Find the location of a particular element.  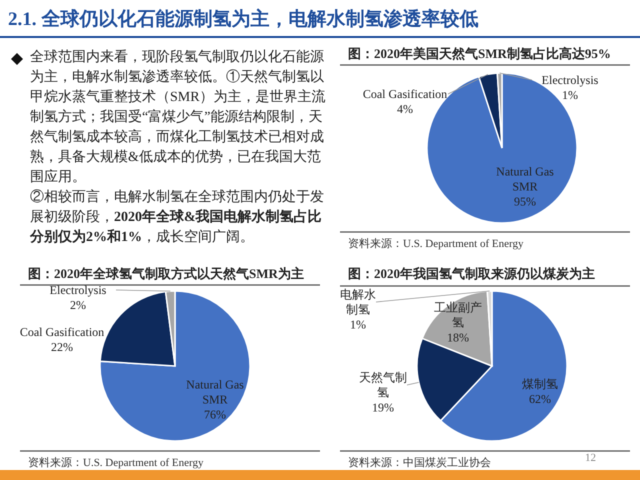

legend-label: Electrolysis is located at coordinates (570, 80).